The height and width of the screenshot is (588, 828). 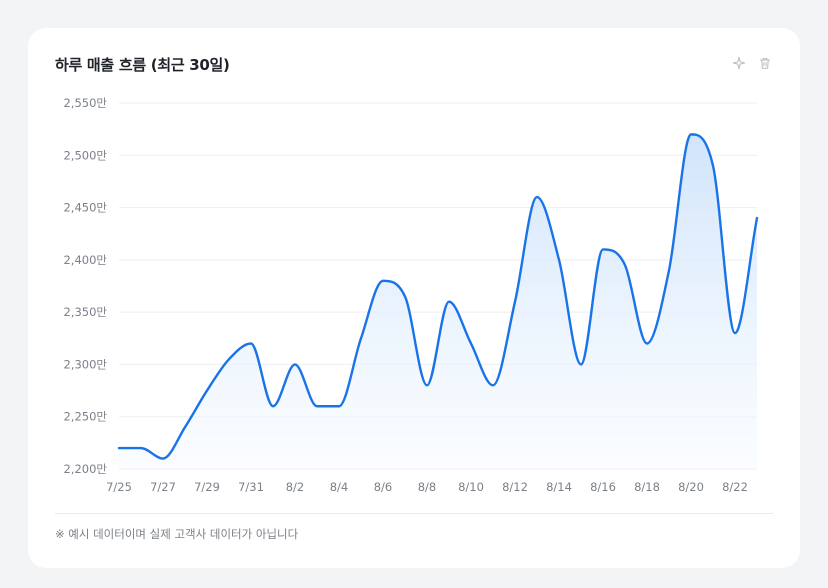 I want to click on data-point-7/29, so click(x=207, y=391).